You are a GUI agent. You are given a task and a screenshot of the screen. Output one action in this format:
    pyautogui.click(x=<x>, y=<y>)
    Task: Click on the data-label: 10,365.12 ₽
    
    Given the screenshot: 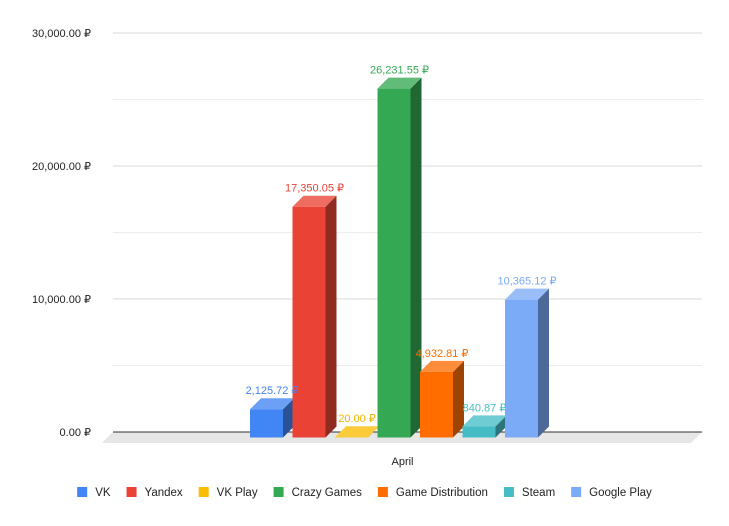 What is the action you would take?
    pyautogui.click(x=527, y=282)
    